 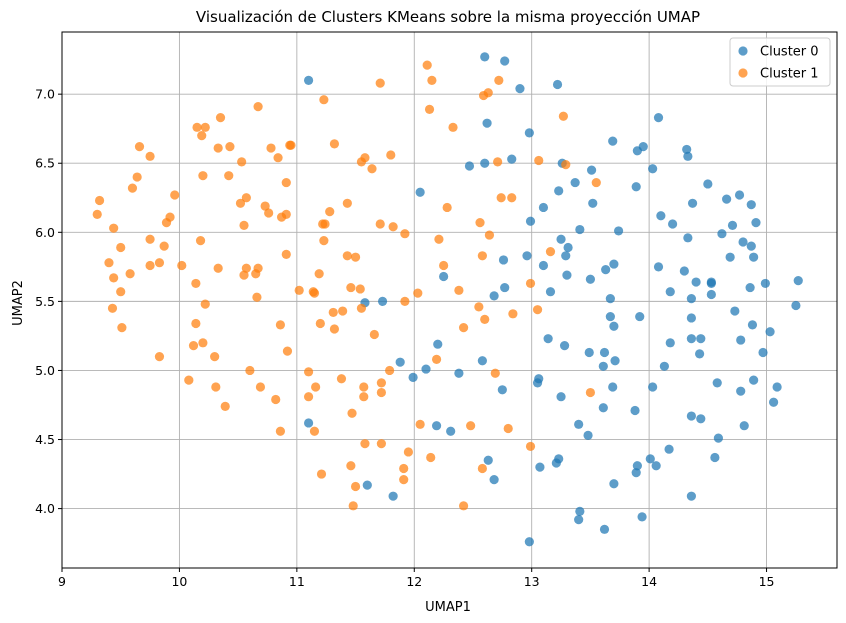 I want to click on legend-label: Cluster 1, so click(x=789, y=74).